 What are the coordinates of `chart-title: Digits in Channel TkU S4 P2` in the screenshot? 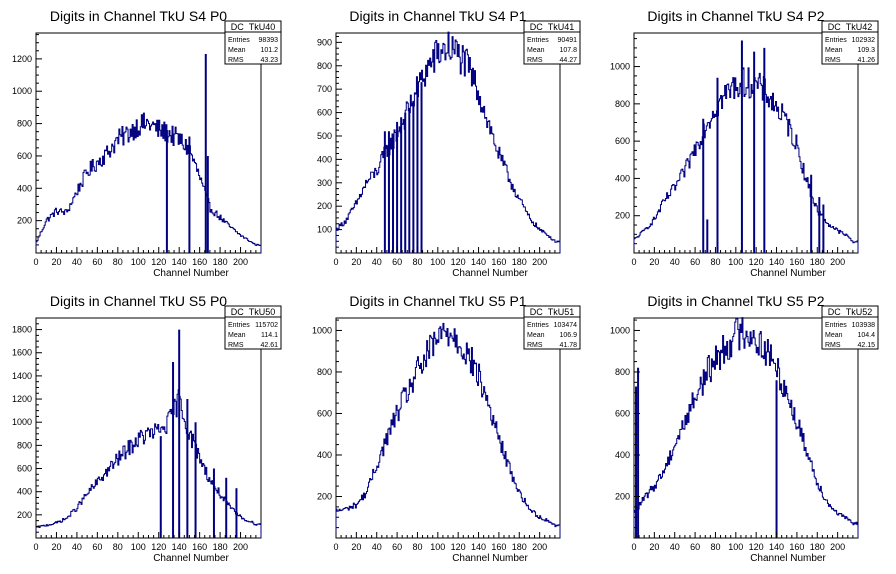 It's located at (735, 16).